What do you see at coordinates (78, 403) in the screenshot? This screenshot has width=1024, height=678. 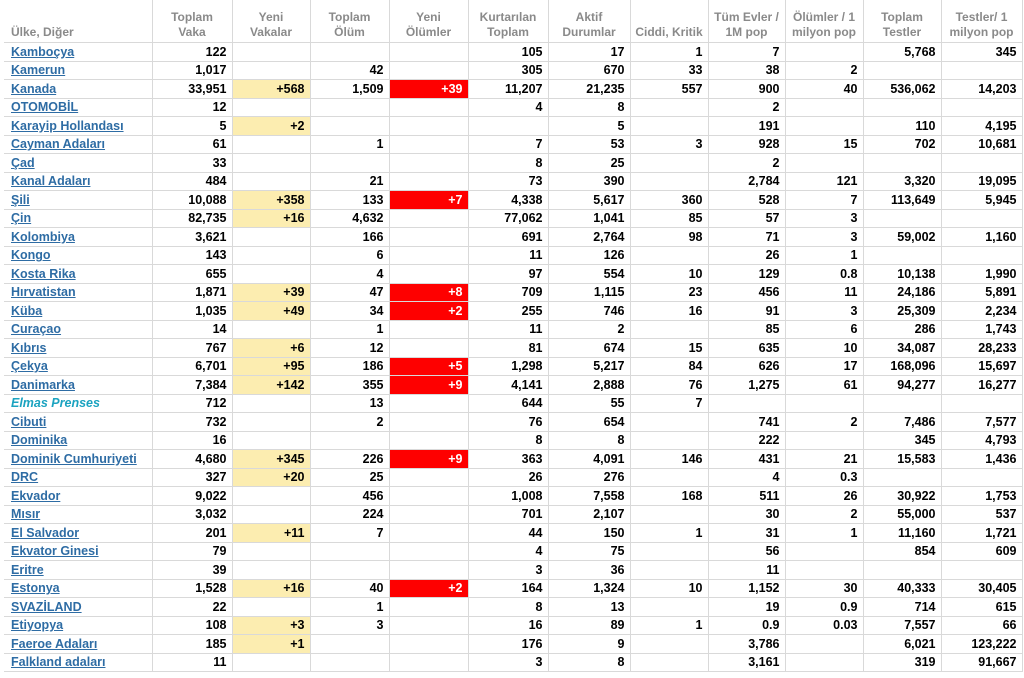 I see `cell-country: Elmas Prenses` at bounding box center [78, 403].